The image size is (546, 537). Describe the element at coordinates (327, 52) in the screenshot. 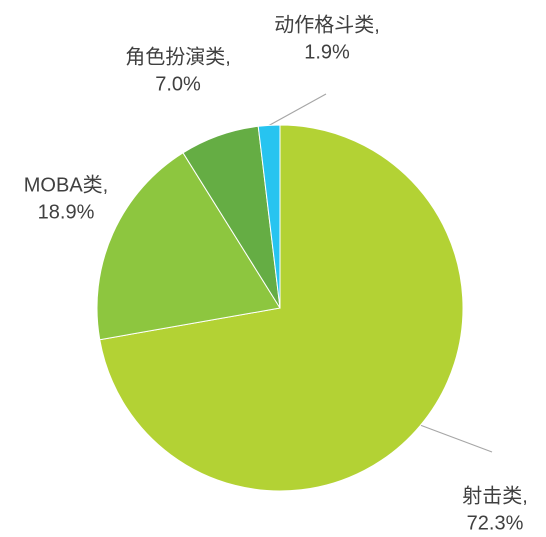

I see `slice-value-label: 1.9%` at that location.